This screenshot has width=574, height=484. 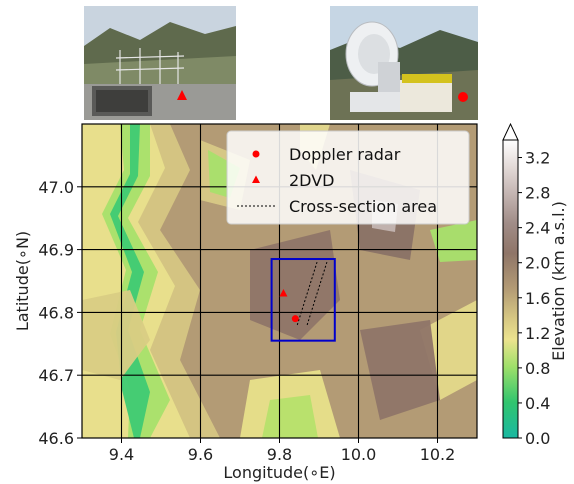 I want to click on colorbar-label: Elevation (km a.s.l.), so click(x=558, y=281).